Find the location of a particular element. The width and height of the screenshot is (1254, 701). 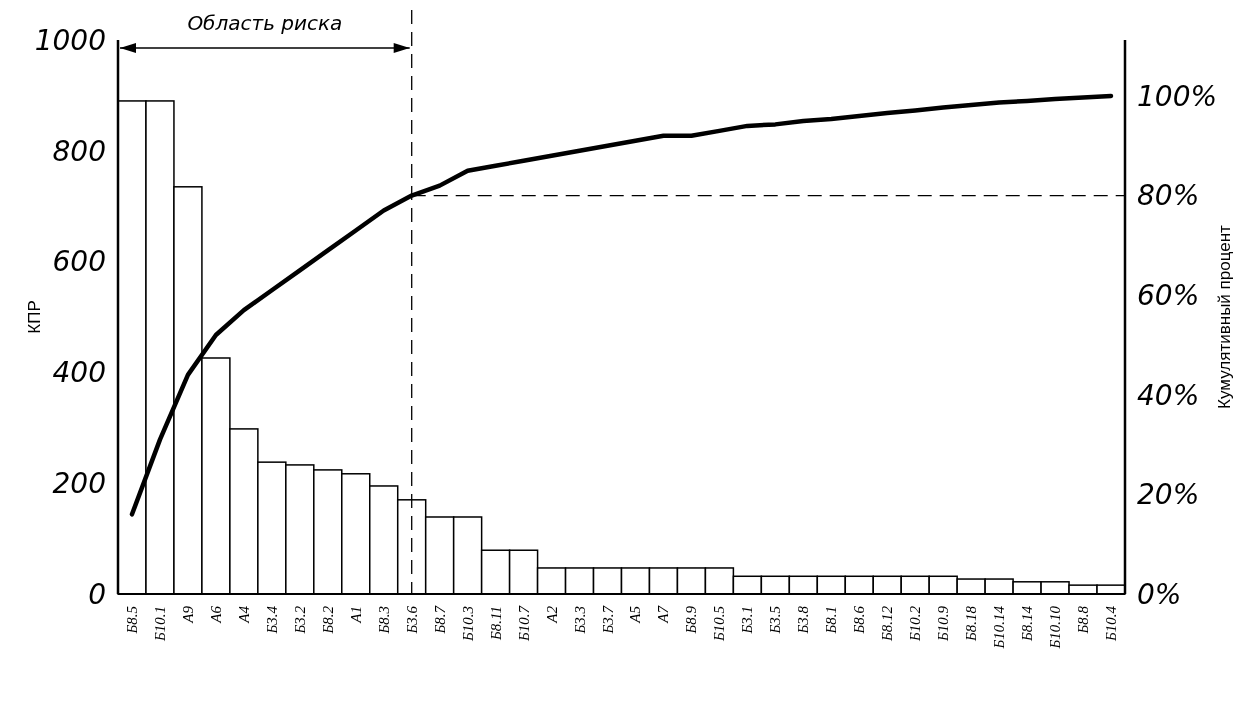

y-axis-title: КПР is located at coordinates (34, 317).